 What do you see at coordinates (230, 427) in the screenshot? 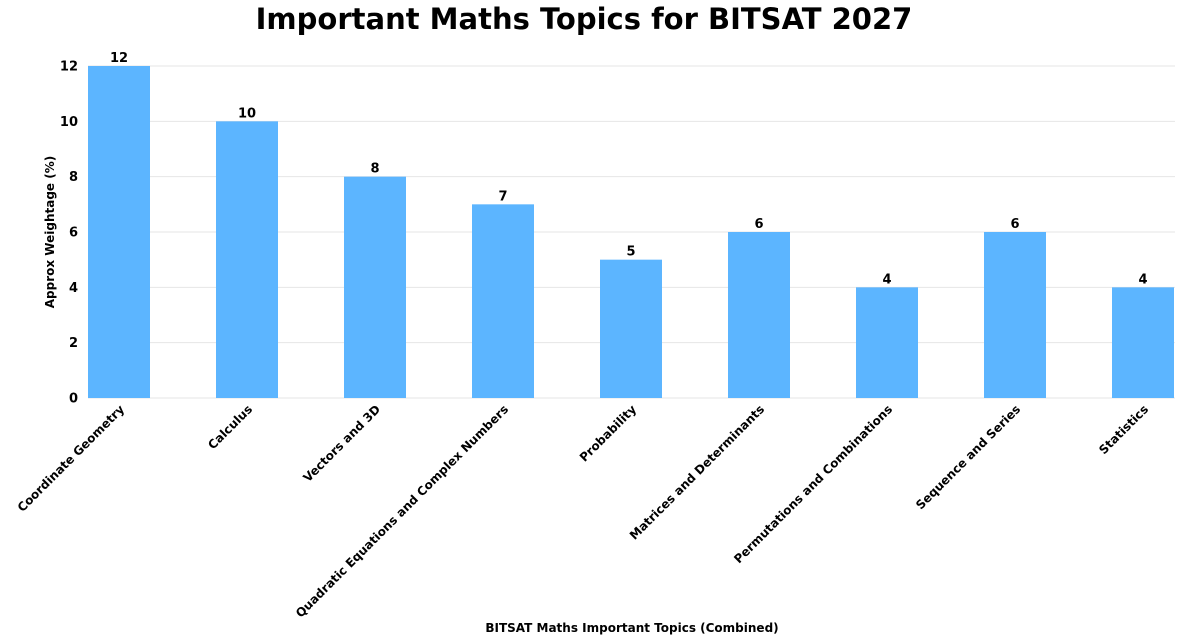
I see `x-tick-label: Calculus` at bounding box center [230, 427].